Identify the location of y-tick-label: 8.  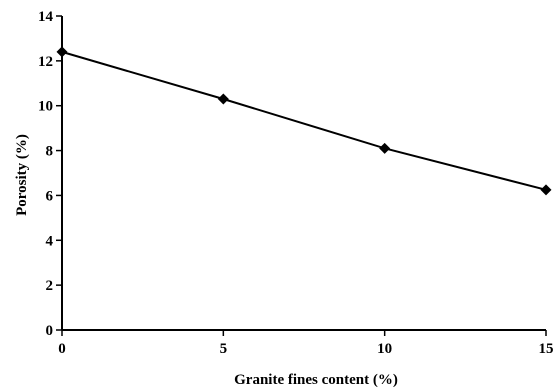
(50, 152).